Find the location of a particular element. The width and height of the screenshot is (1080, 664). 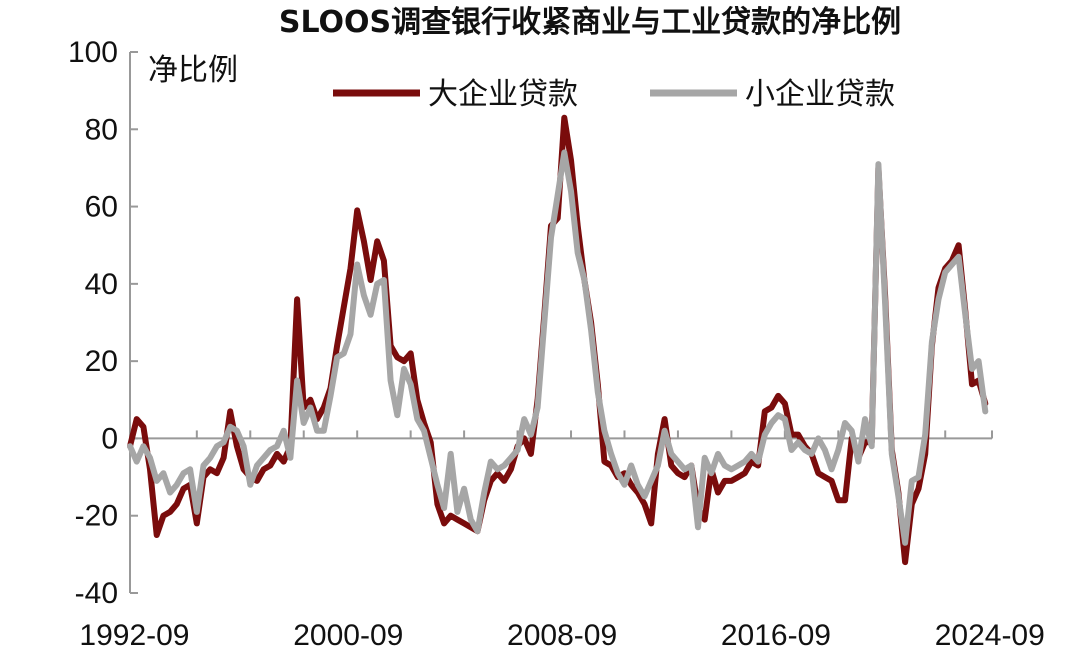

x-tick-label: 2024-09 is located at coordinates (990, 635).